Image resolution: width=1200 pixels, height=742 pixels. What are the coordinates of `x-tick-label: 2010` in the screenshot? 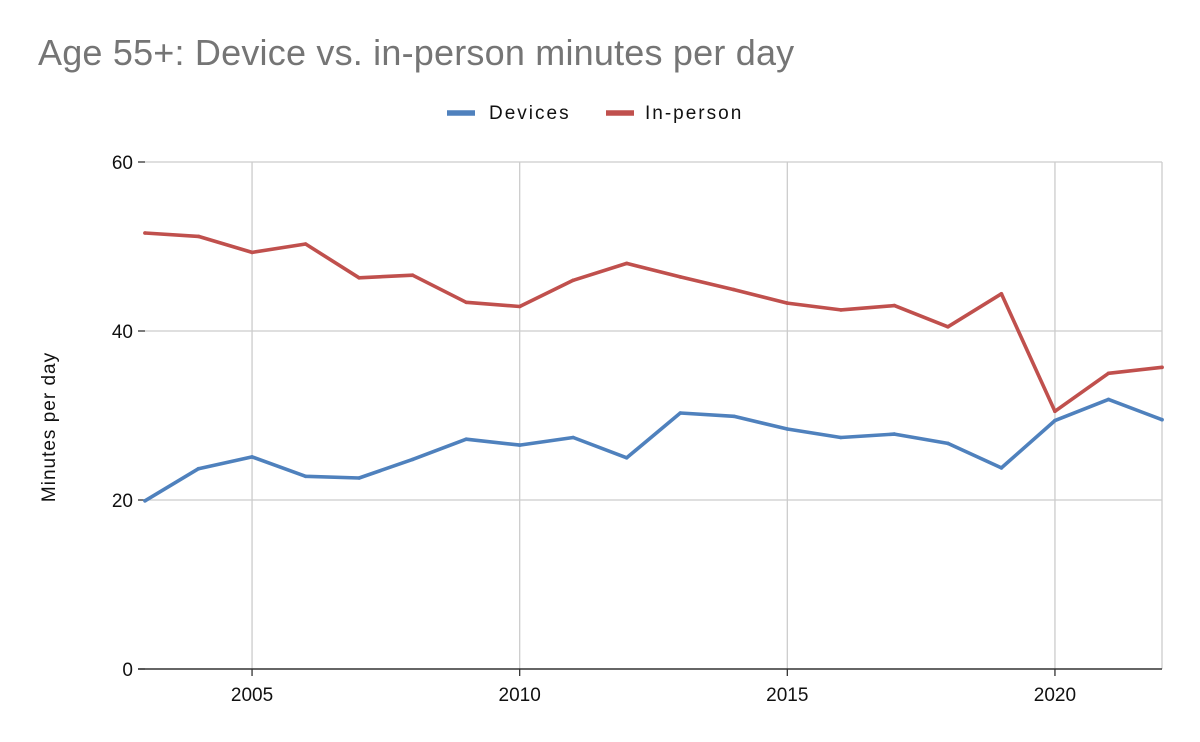 It's located at (520, 695).